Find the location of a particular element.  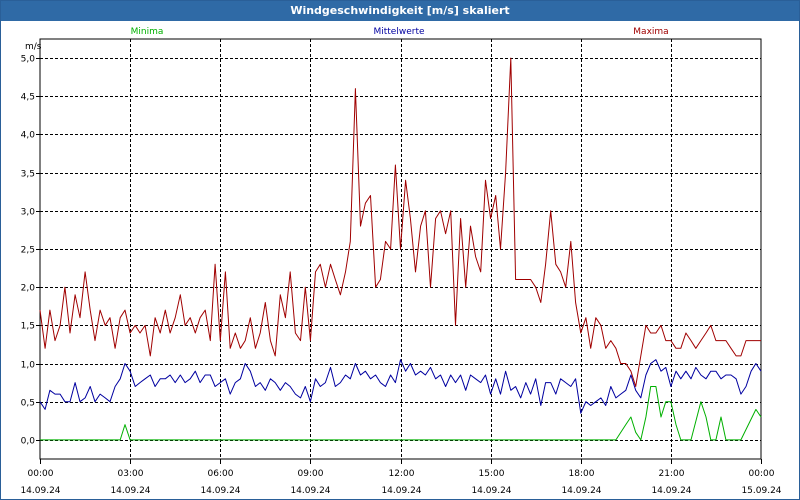

x-tick-time: 15:00 is located at coordinates (492, 474).